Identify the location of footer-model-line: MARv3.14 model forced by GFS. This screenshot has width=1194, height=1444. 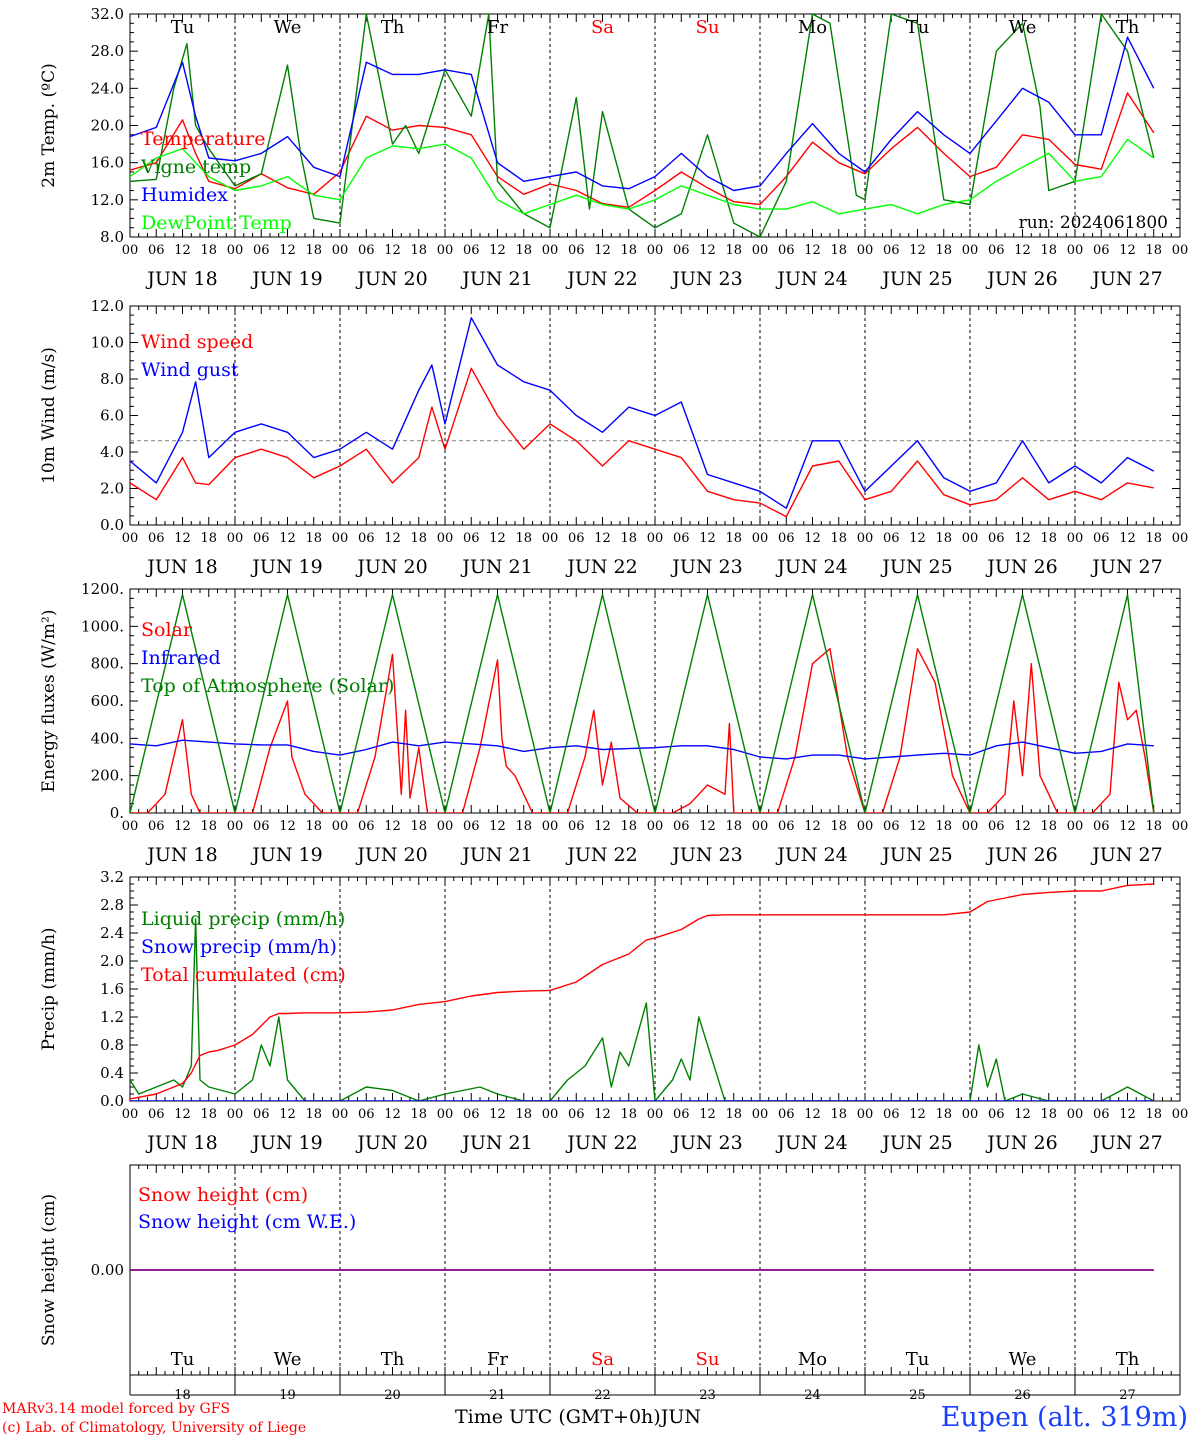
(116, 1409).